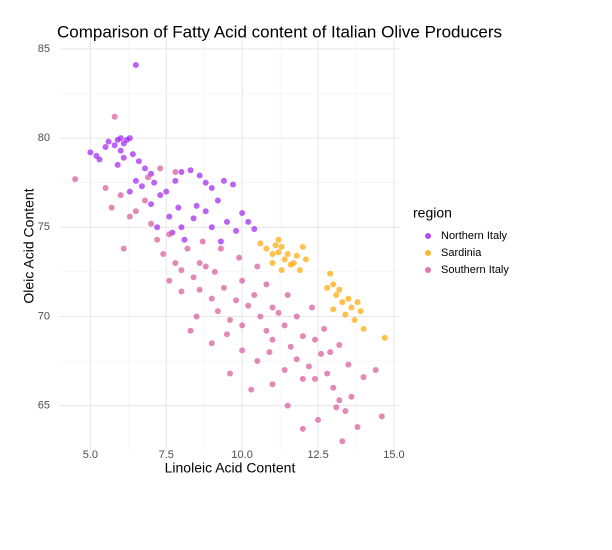 Image resolution: width=612 pixels, height=550 pixels. I want to click on x-tick-label: 7.5, so click(166, 455).